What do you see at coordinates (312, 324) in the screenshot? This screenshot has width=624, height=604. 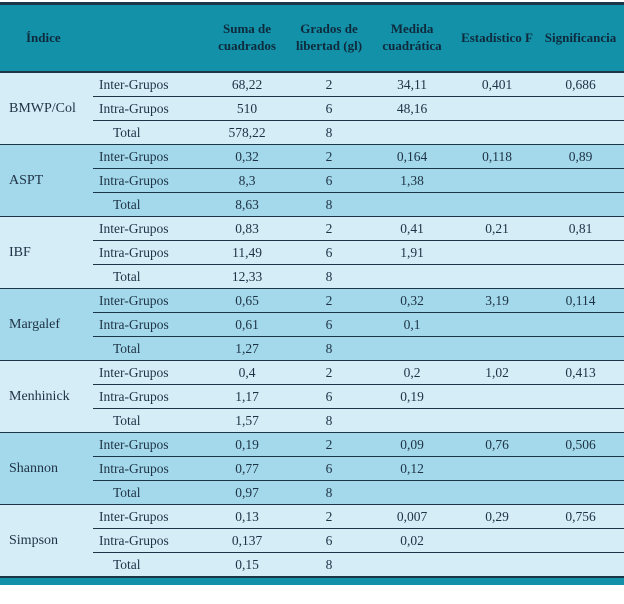 I see `table-row: Margalef Inter-Grupos 0,65 2 0,32 3,19 0,114` at bounding box center [312, 324].